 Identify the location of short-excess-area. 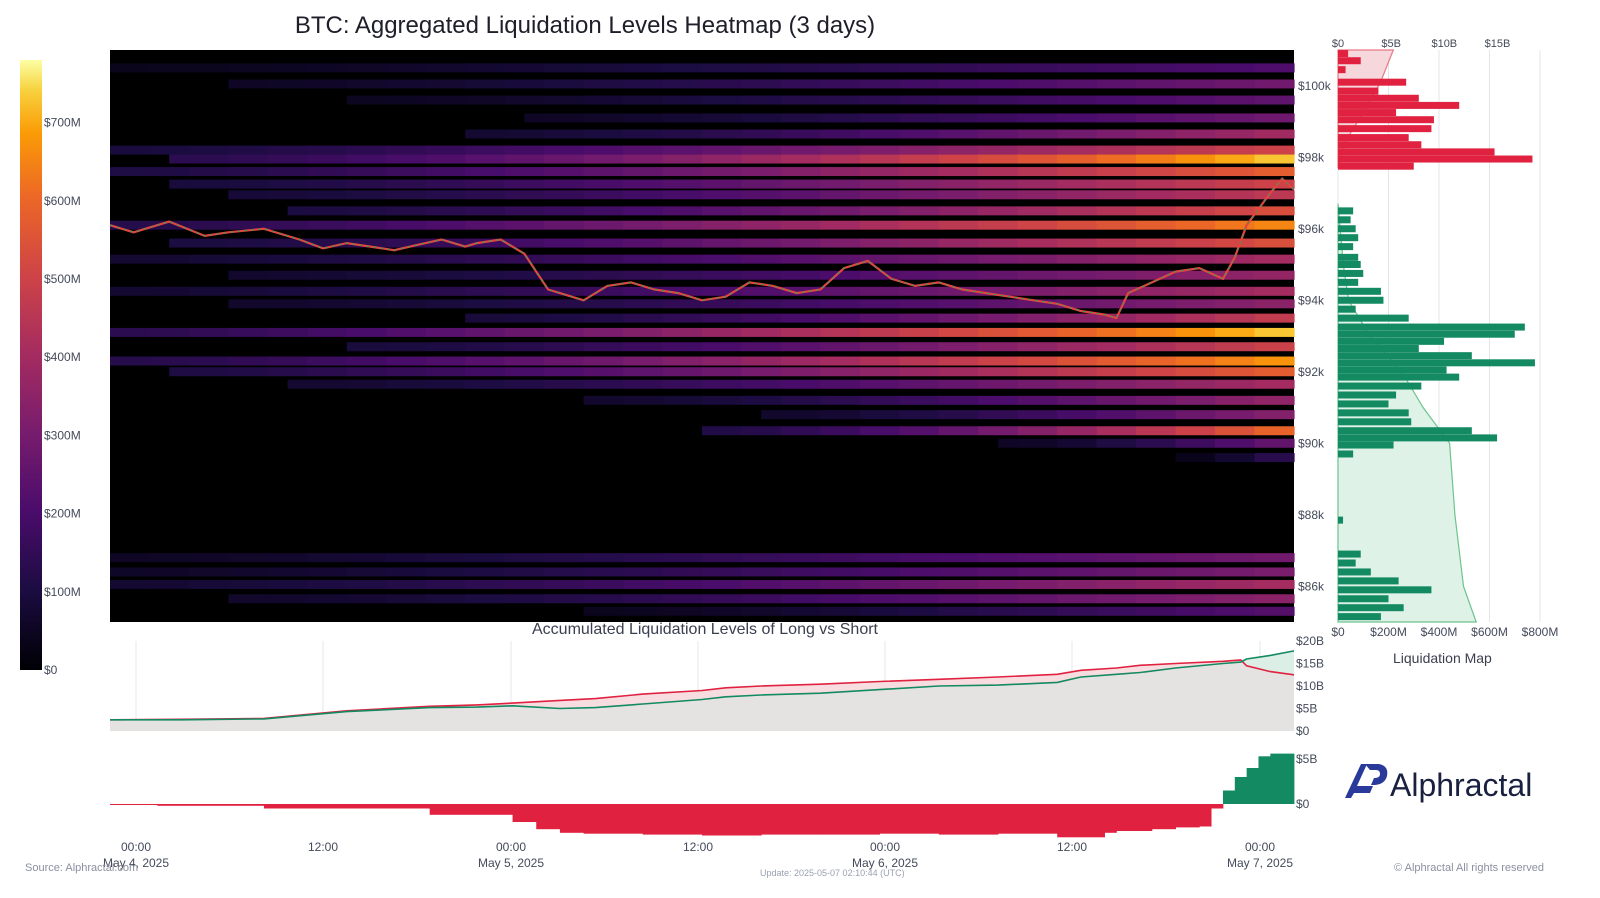
(702, 689).